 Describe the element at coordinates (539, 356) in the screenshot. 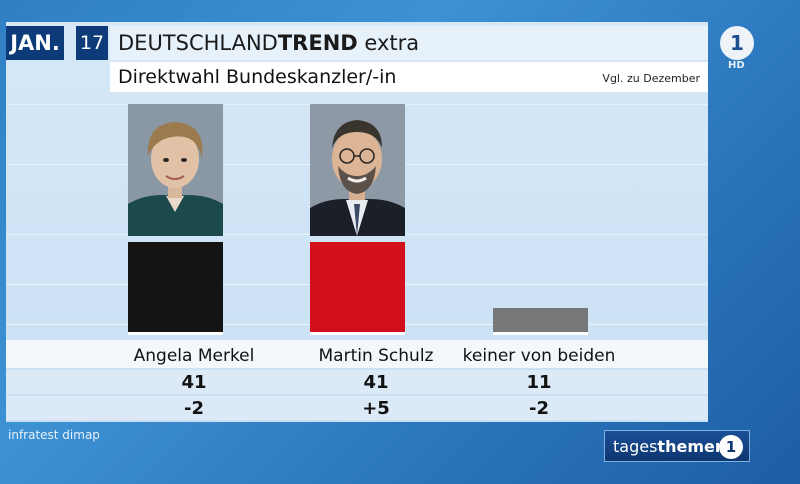

I see `category-label: keiner von beiden` at that location.